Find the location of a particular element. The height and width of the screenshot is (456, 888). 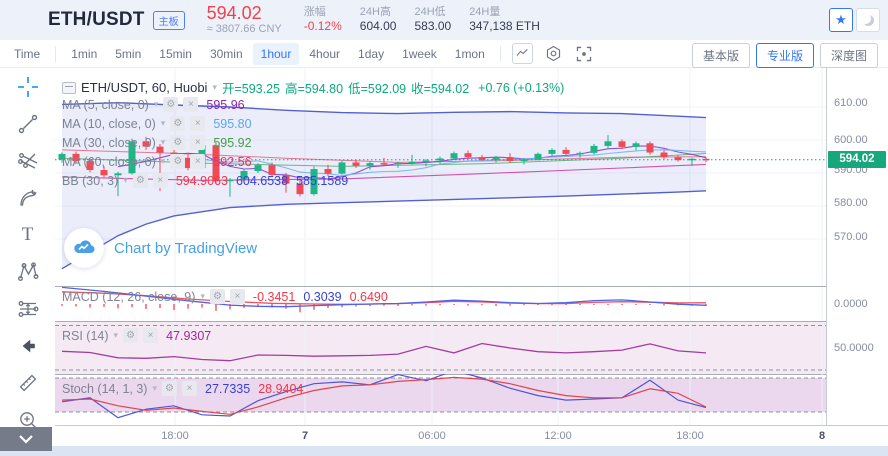

macd-pane is located at coordinates (440, 304).